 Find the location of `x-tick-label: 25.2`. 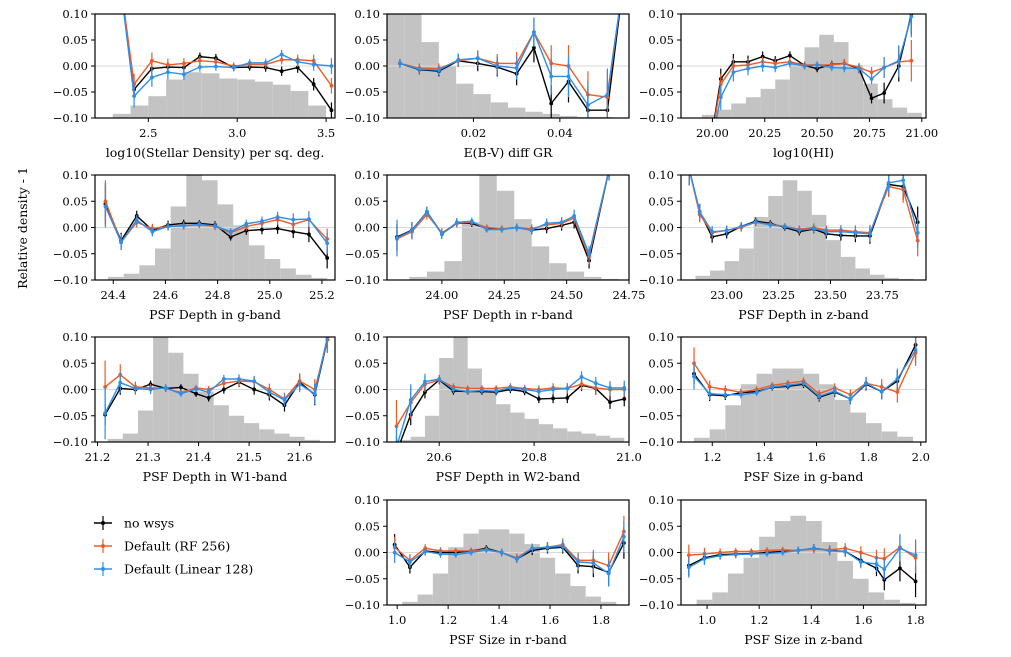

x-tick-label: 25.2 is located at coordinates (322, 295).